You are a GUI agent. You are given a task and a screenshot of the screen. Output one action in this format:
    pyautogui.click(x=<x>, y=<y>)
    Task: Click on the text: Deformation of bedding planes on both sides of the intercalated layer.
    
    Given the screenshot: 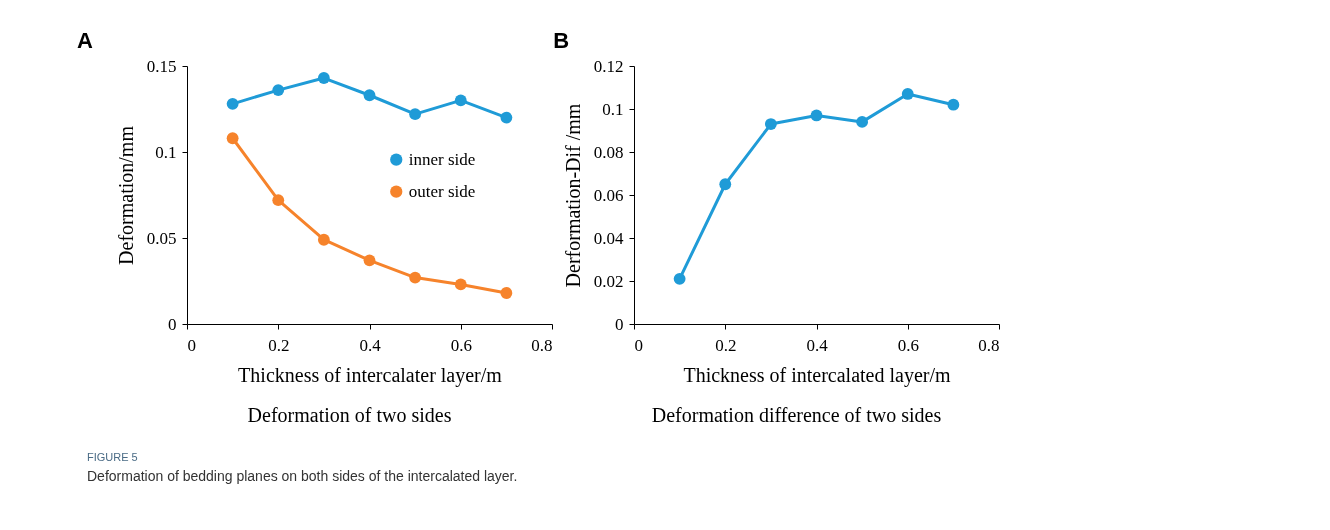 What is the action you would take?
    pyautogui.click(x=302, y=476)
    